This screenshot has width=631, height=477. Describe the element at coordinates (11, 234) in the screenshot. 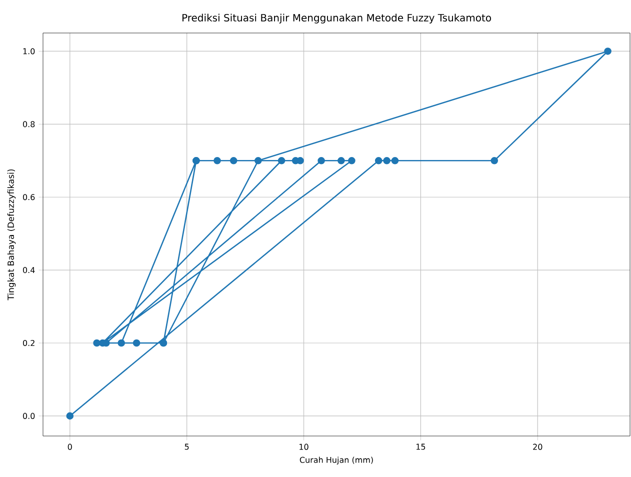

I see `y-axis-title: Tingkat Bahaya (Defuzzyfikasi)` at that location.